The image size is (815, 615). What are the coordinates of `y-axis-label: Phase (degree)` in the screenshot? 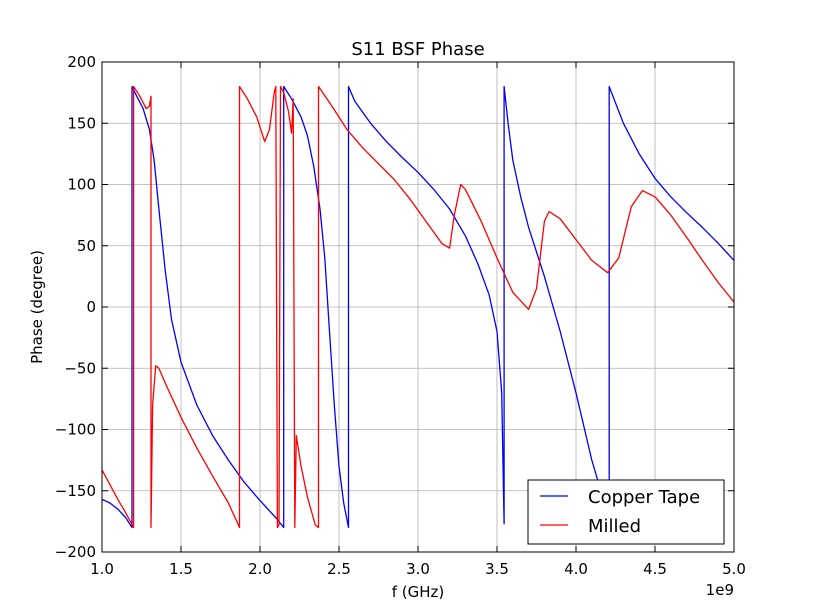 It's located at (37, 307).